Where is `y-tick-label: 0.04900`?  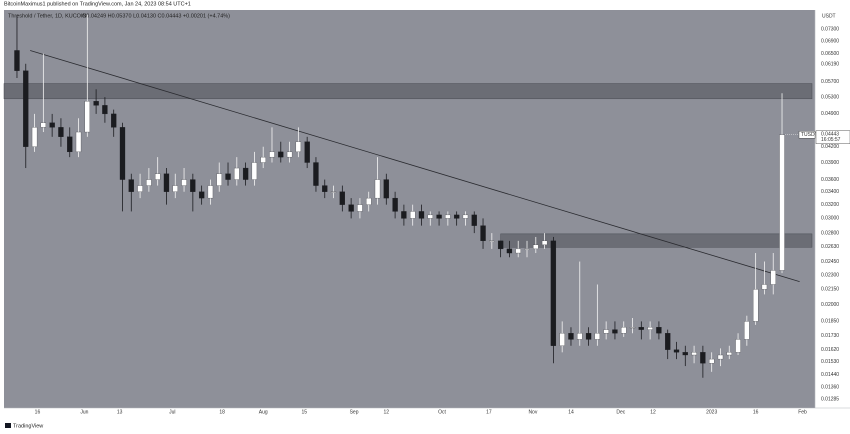 y-tick-label: 0.04900 is located at coordinates (830, 114).